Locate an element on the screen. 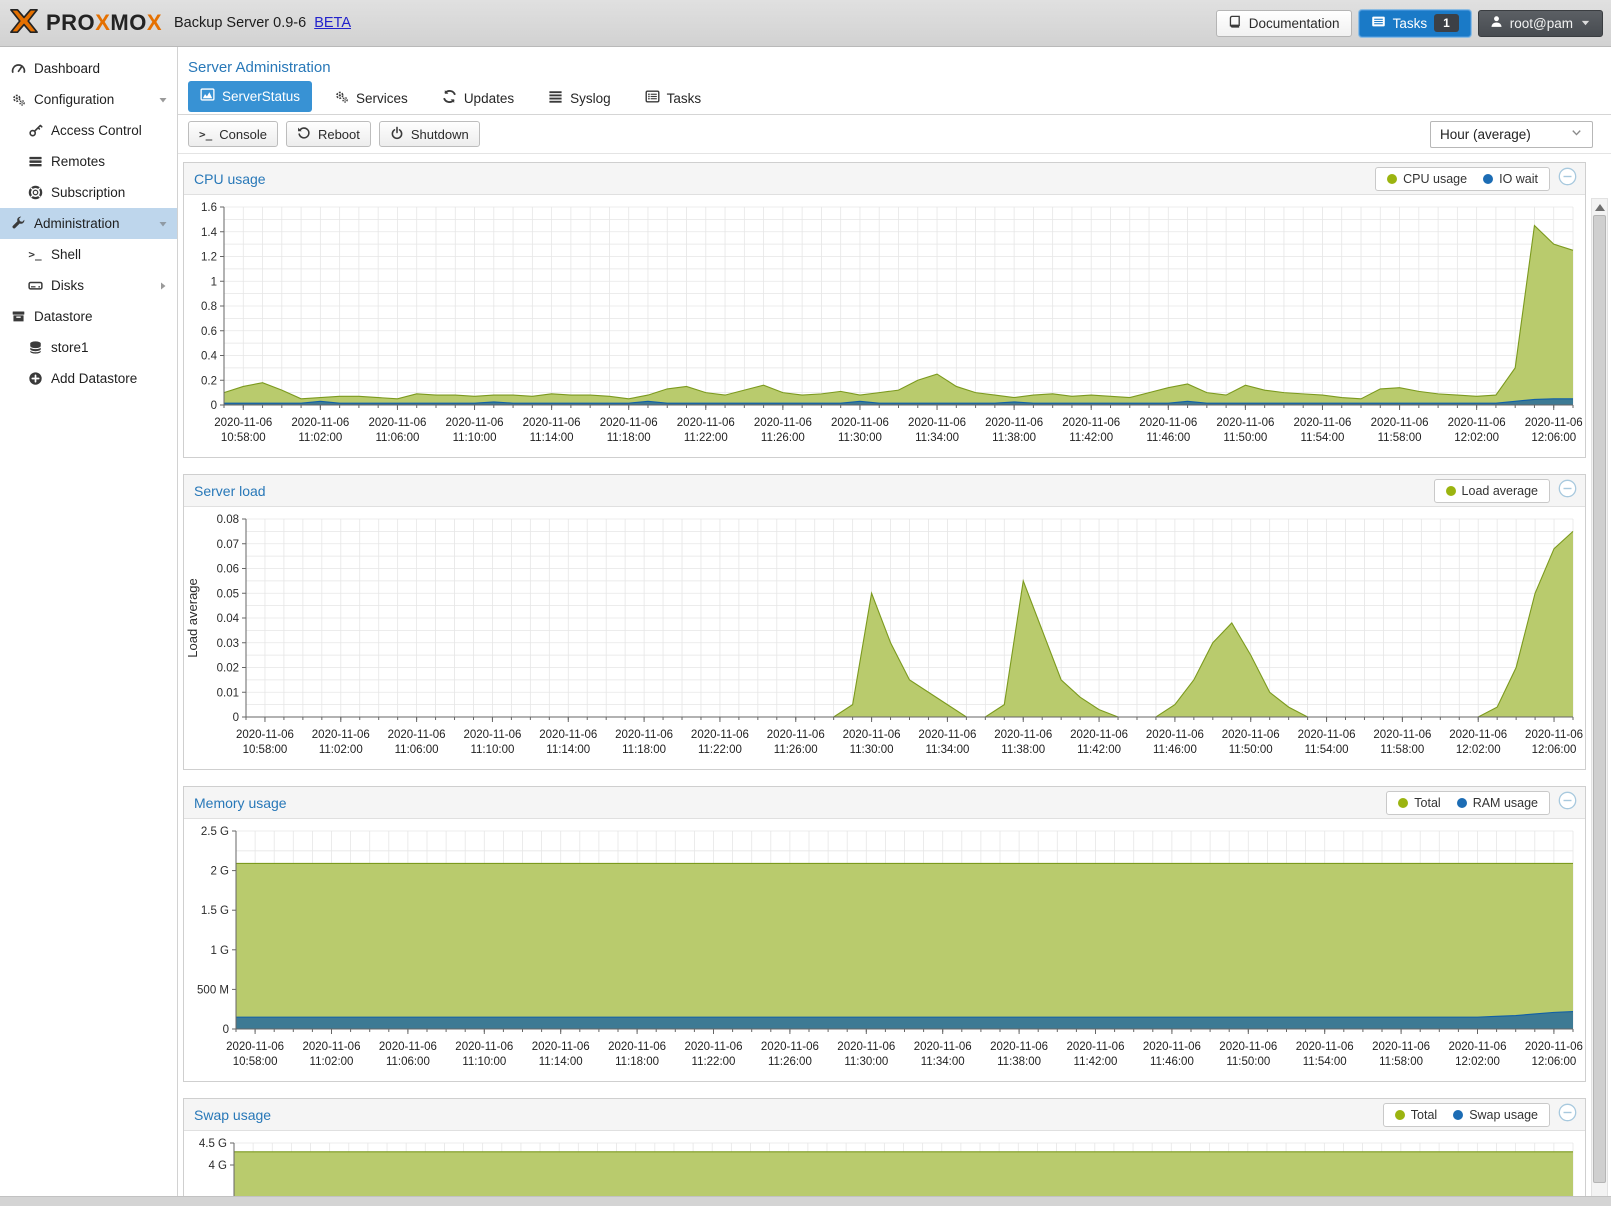  user-menu-button: root@pam is located at coordinates (1540, 23).